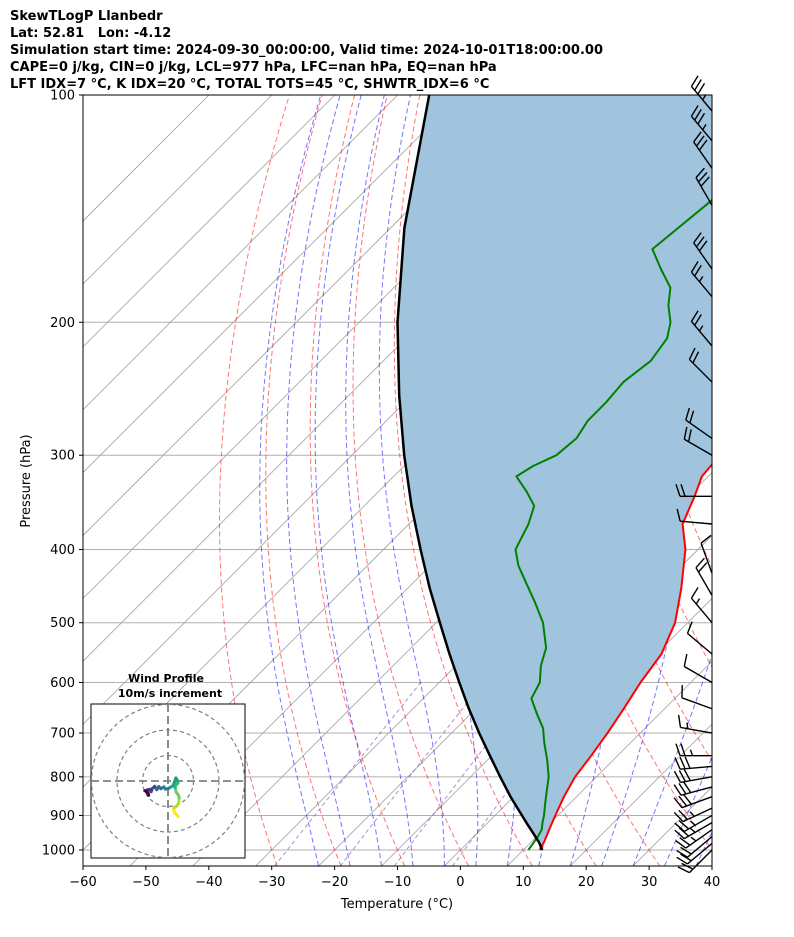 The width and height of the screenshot is (794, 937). What do you see at coordinates (168, 781) in the screenshot?
I see `hodograph-plot` at bounding box center [168, 781].